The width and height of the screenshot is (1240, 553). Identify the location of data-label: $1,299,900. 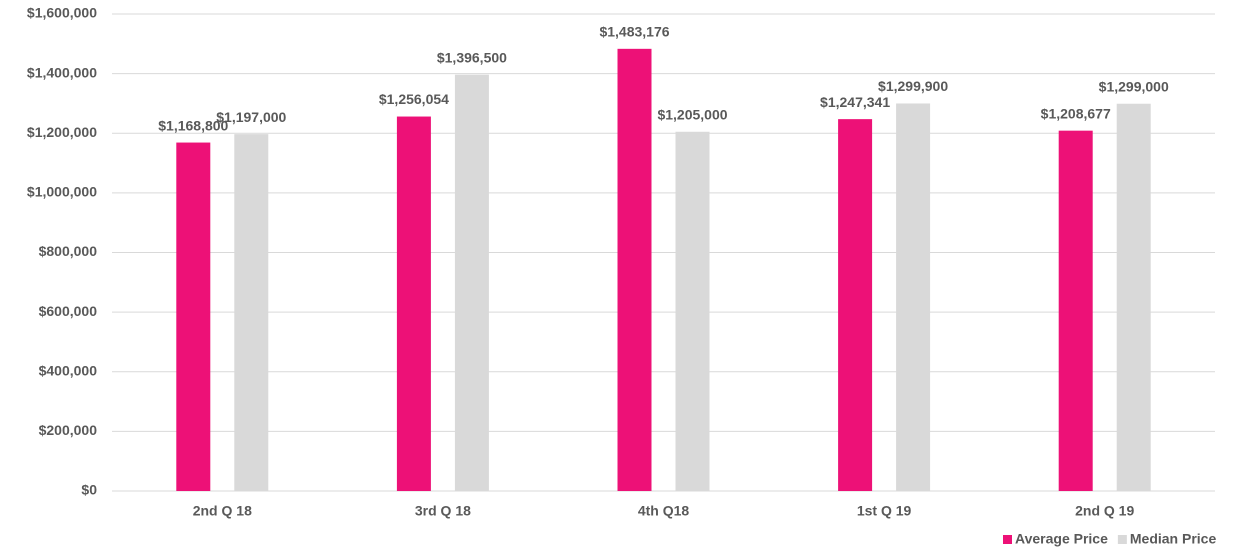
(913, 86).